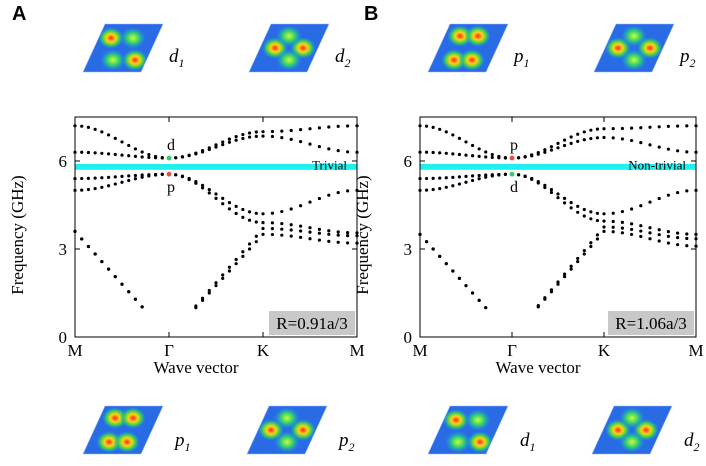 This screenshot has height=466, width=706. Describe the element at coordinates (182, 442) in the screenshot. I see `bottom-mode-label-1: p1` at that location.